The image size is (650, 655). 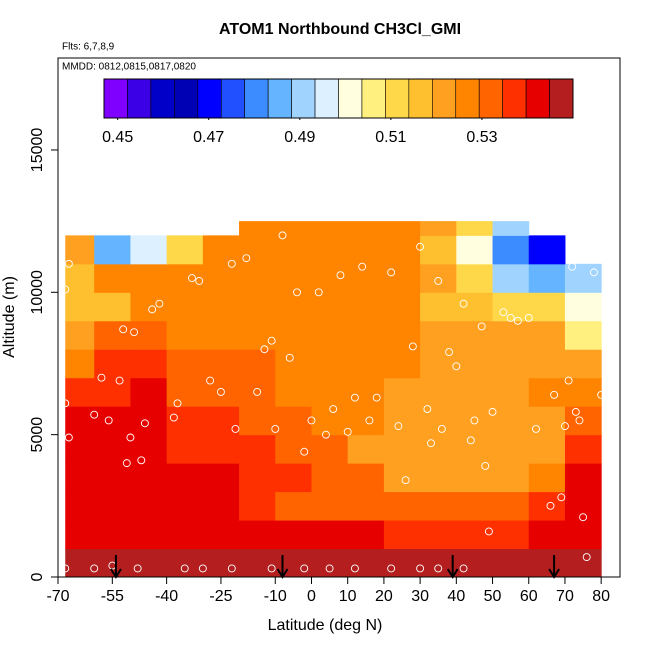 What do you see at coordinates (311, 596) in the screenshot?
I see `x-tick-label: 0` at bounding box center [311, 596].